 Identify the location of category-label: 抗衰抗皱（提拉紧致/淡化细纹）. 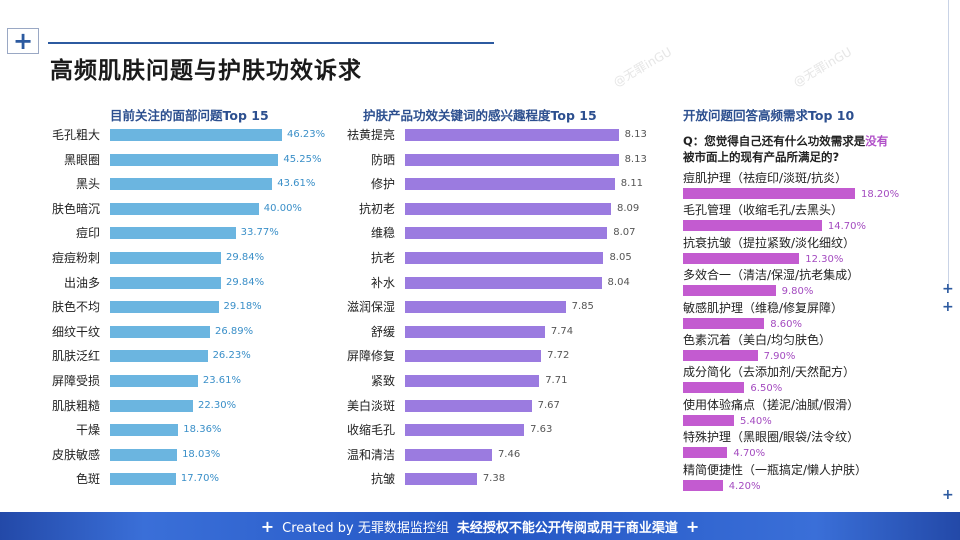
(769, 242).